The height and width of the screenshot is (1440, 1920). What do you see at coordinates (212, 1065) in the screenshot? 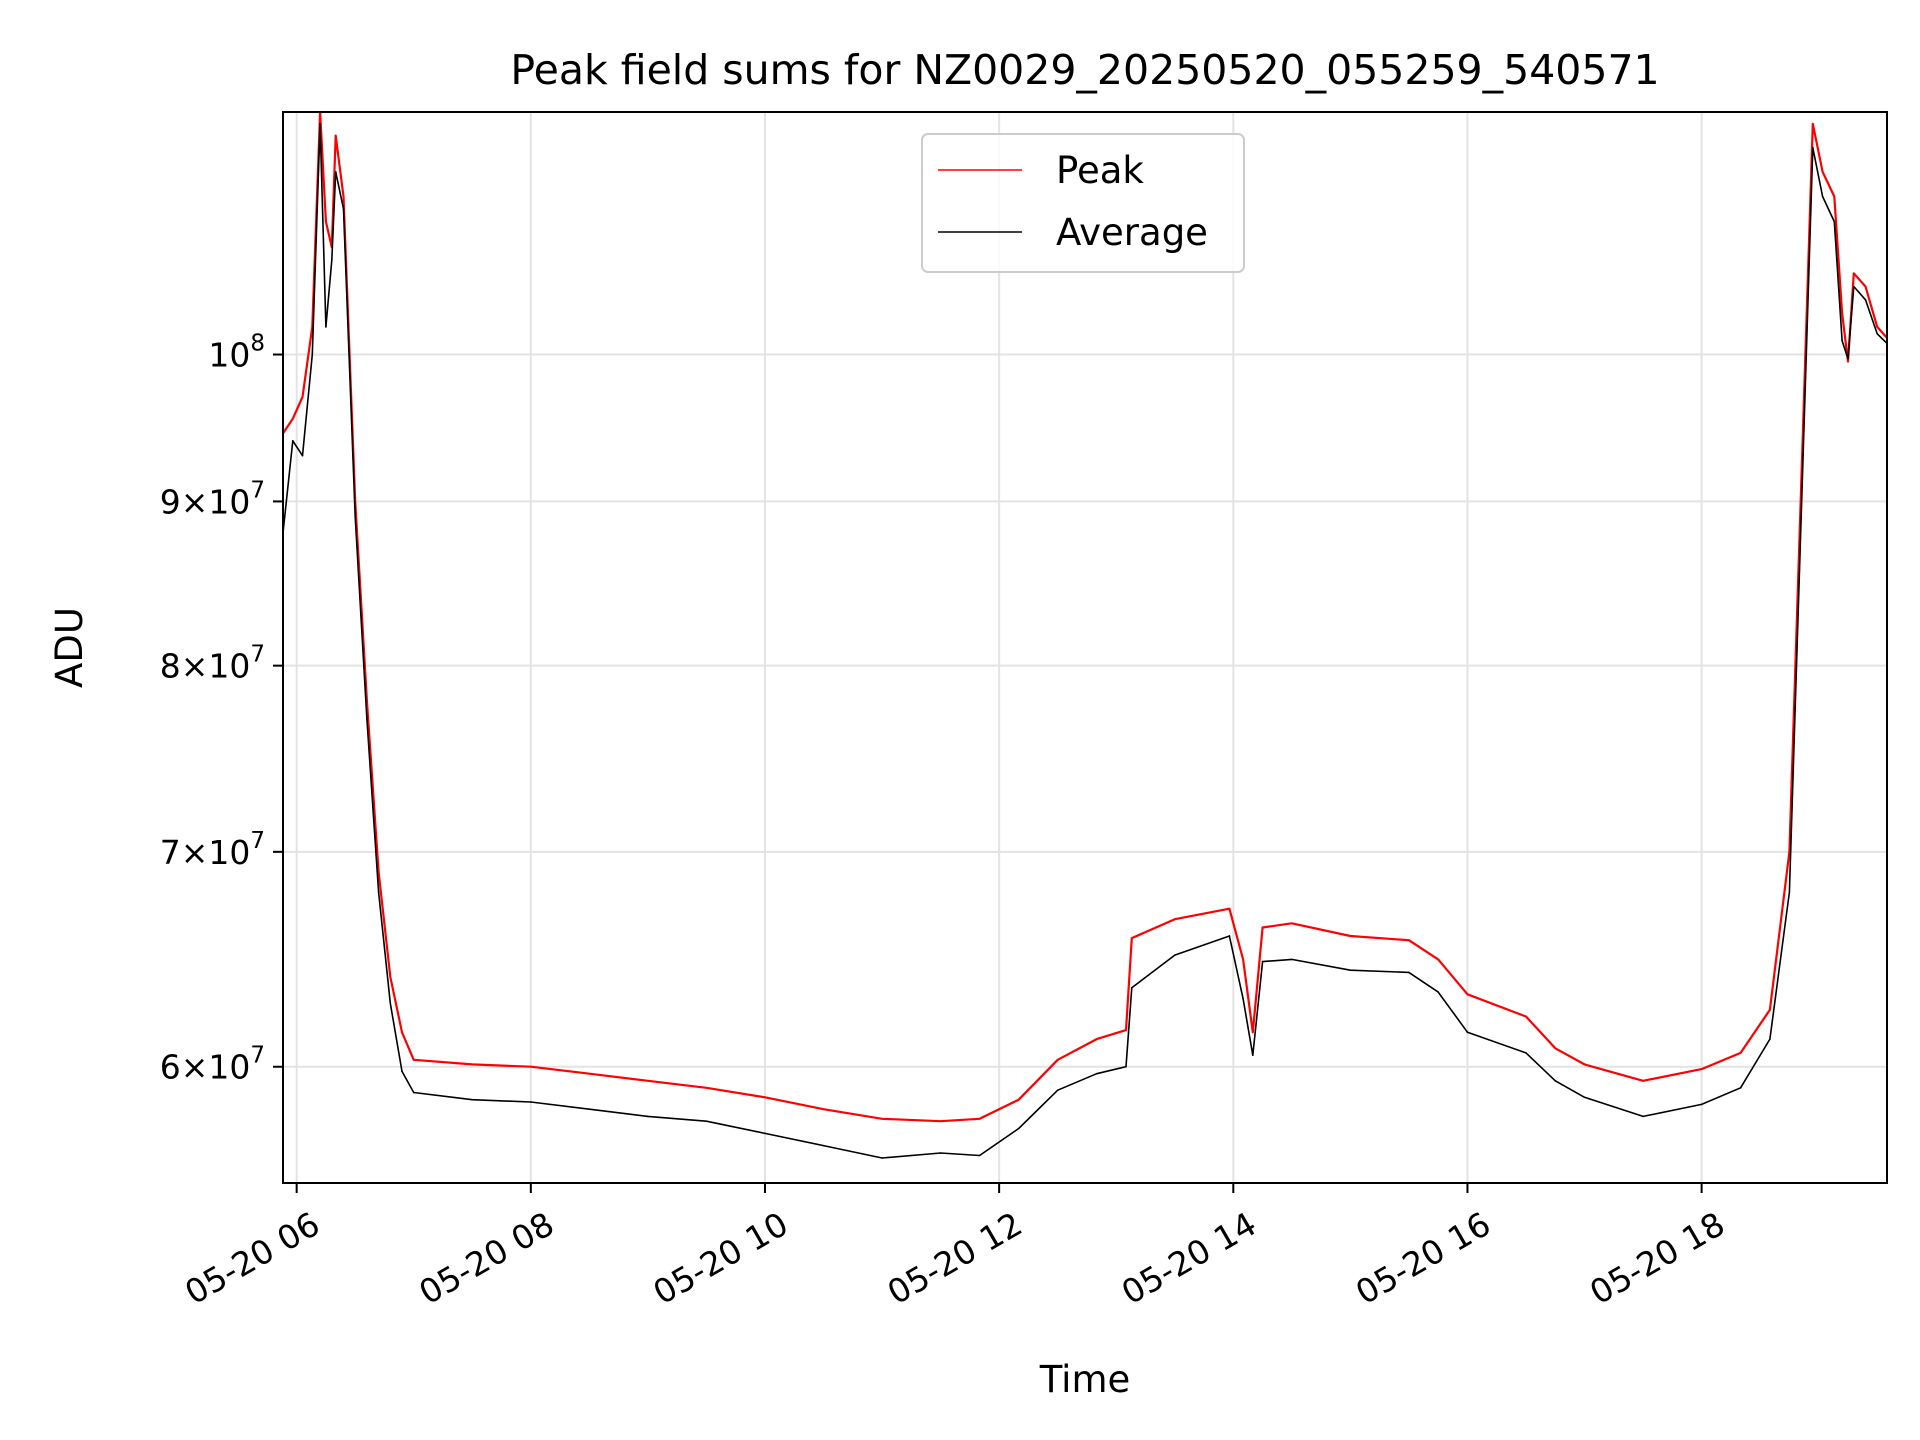
I see `y-tick-label: 6×107` at bounding box center [212, 1065].